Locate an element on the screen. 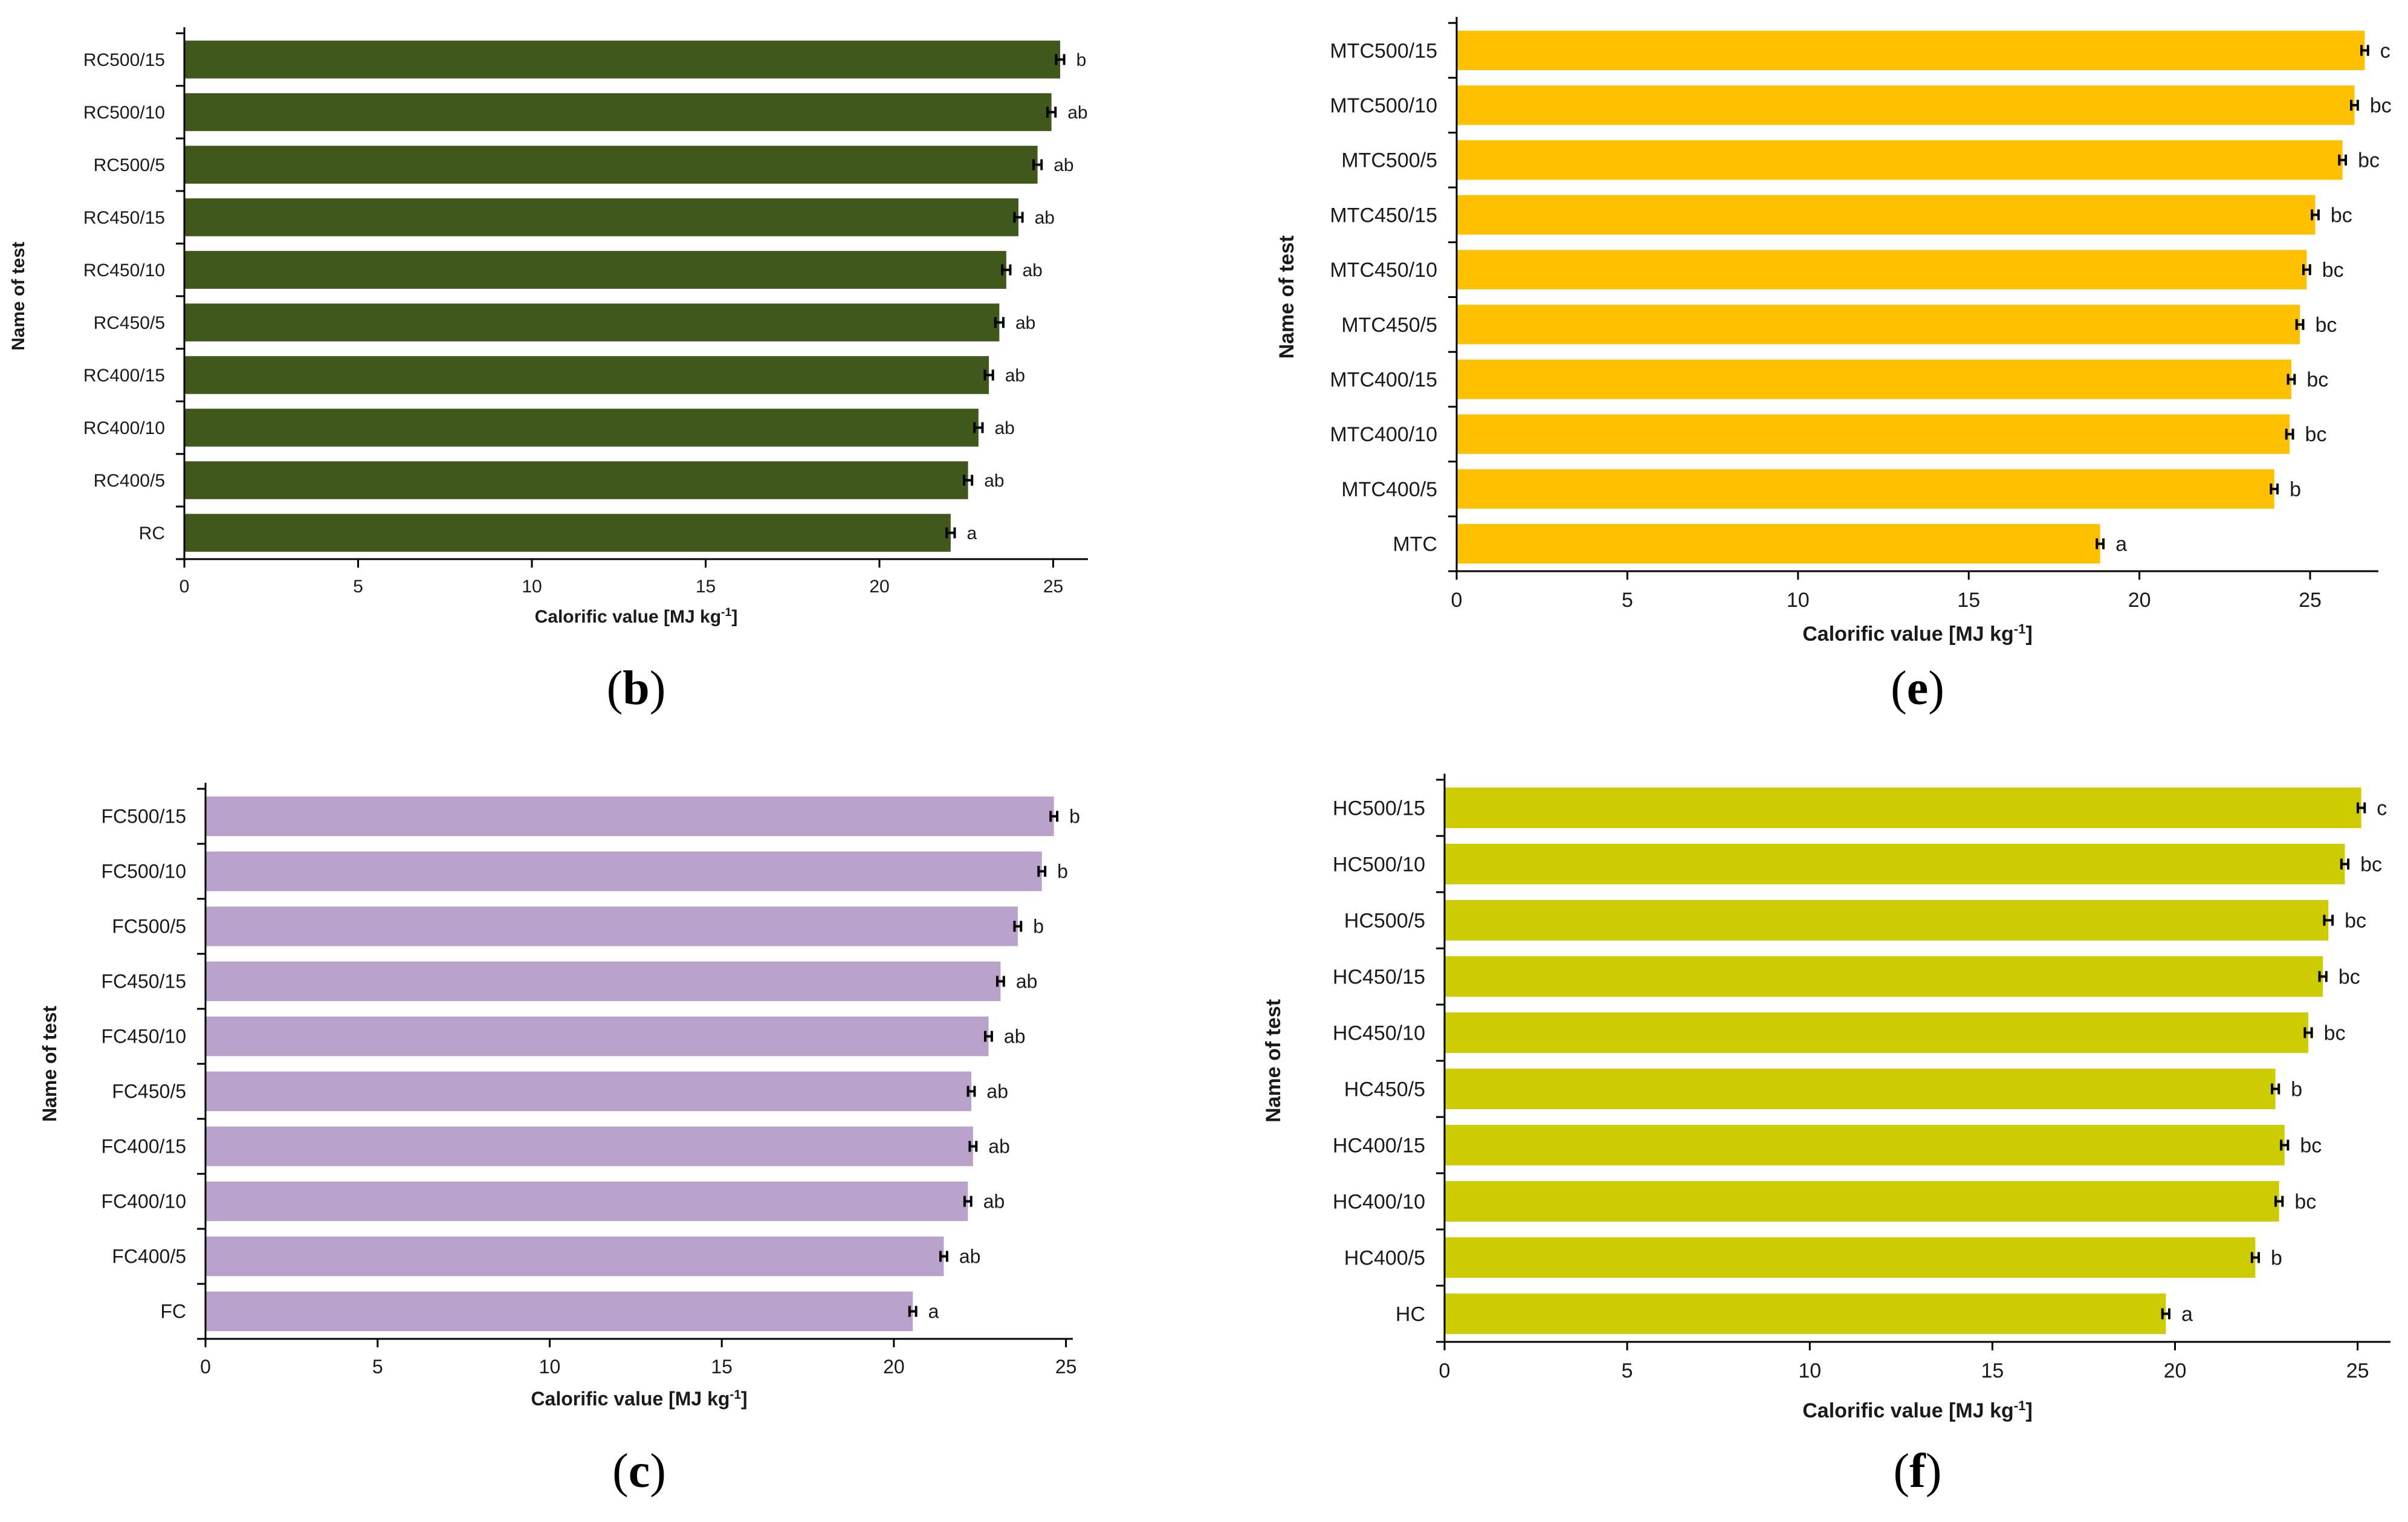  panel-label: (c) is located at coordinates (639, 1471).